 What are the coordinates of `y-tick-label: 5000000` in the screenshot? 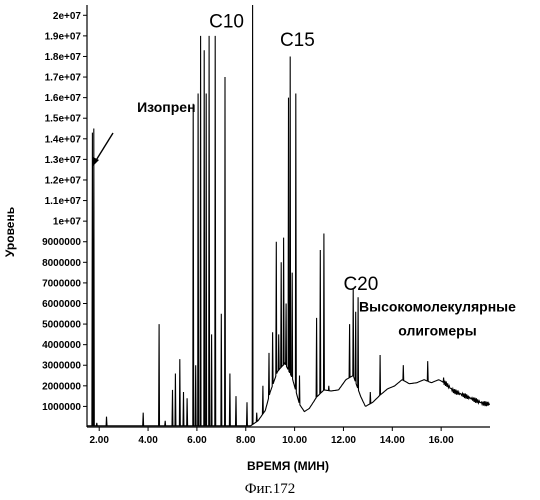 It's located at (61, 325).